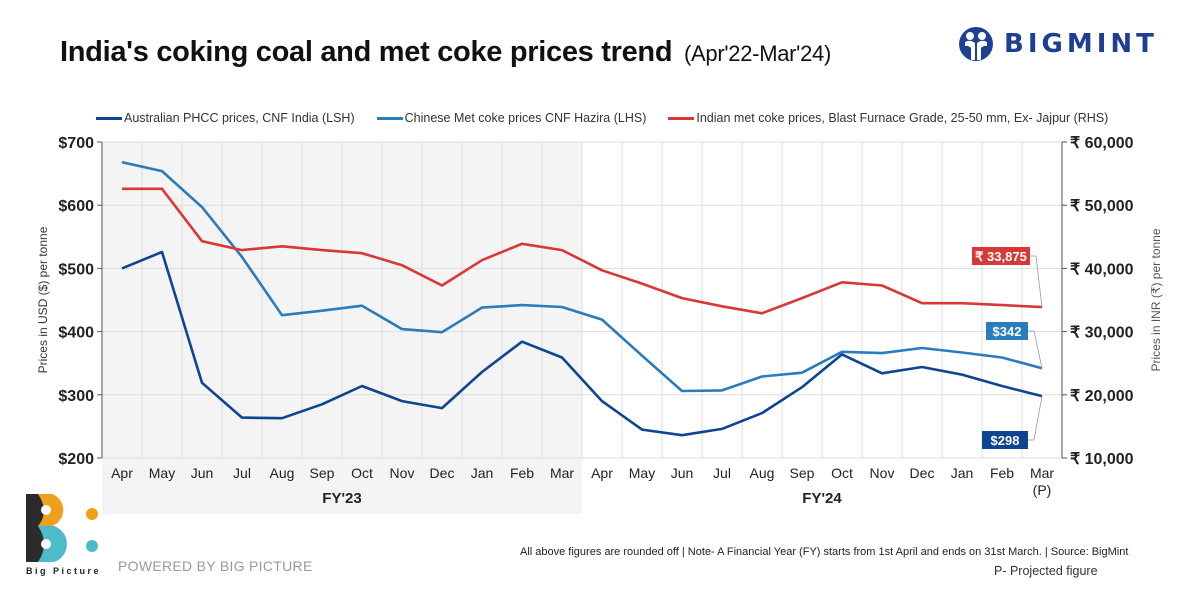 This screenshot has width=1200, height=600. What do you see at coordinates (1102, 269) in the screenshot?
I see `right-tick-label: ₹ 40,000` at bounding box center [1102, 269].